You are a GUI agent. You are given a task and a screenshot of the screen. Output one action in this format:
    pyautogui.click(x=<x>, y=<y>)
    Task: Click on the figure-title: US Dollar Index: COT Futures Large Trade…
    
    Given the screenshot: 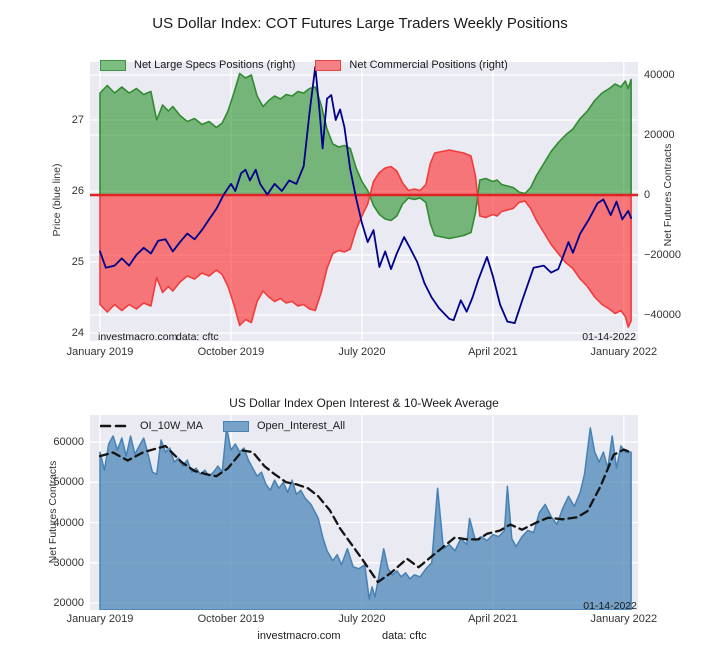 What is the action you would take?
    pyautogui.click(x=360, y=23)
    